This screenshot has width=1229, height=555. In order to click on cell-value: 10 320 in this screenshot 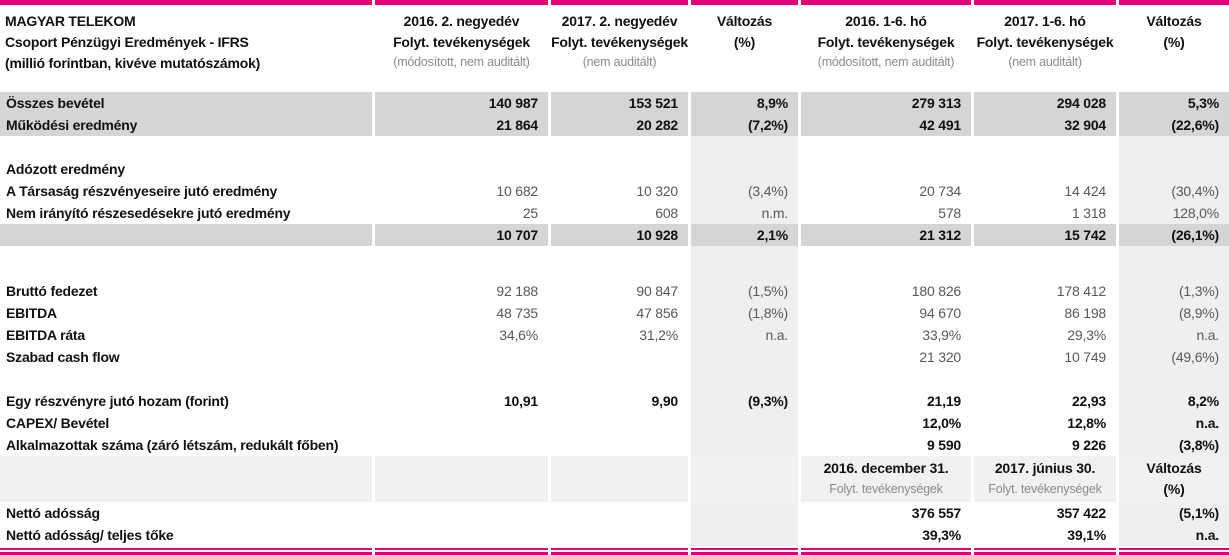, I will do `click(657, 191)`.